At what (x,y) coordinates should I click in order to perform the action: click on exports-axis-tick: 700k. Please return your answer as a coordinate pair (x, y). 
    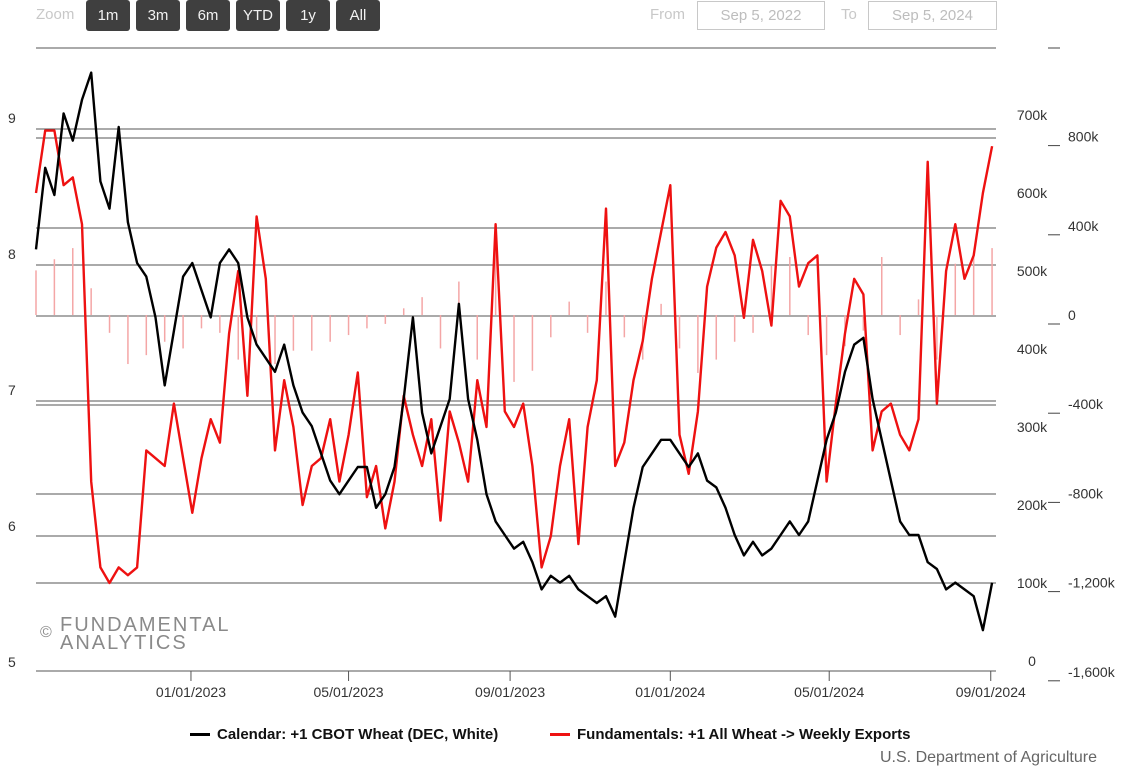
    Looking at the image, I should click on (1032, 115).